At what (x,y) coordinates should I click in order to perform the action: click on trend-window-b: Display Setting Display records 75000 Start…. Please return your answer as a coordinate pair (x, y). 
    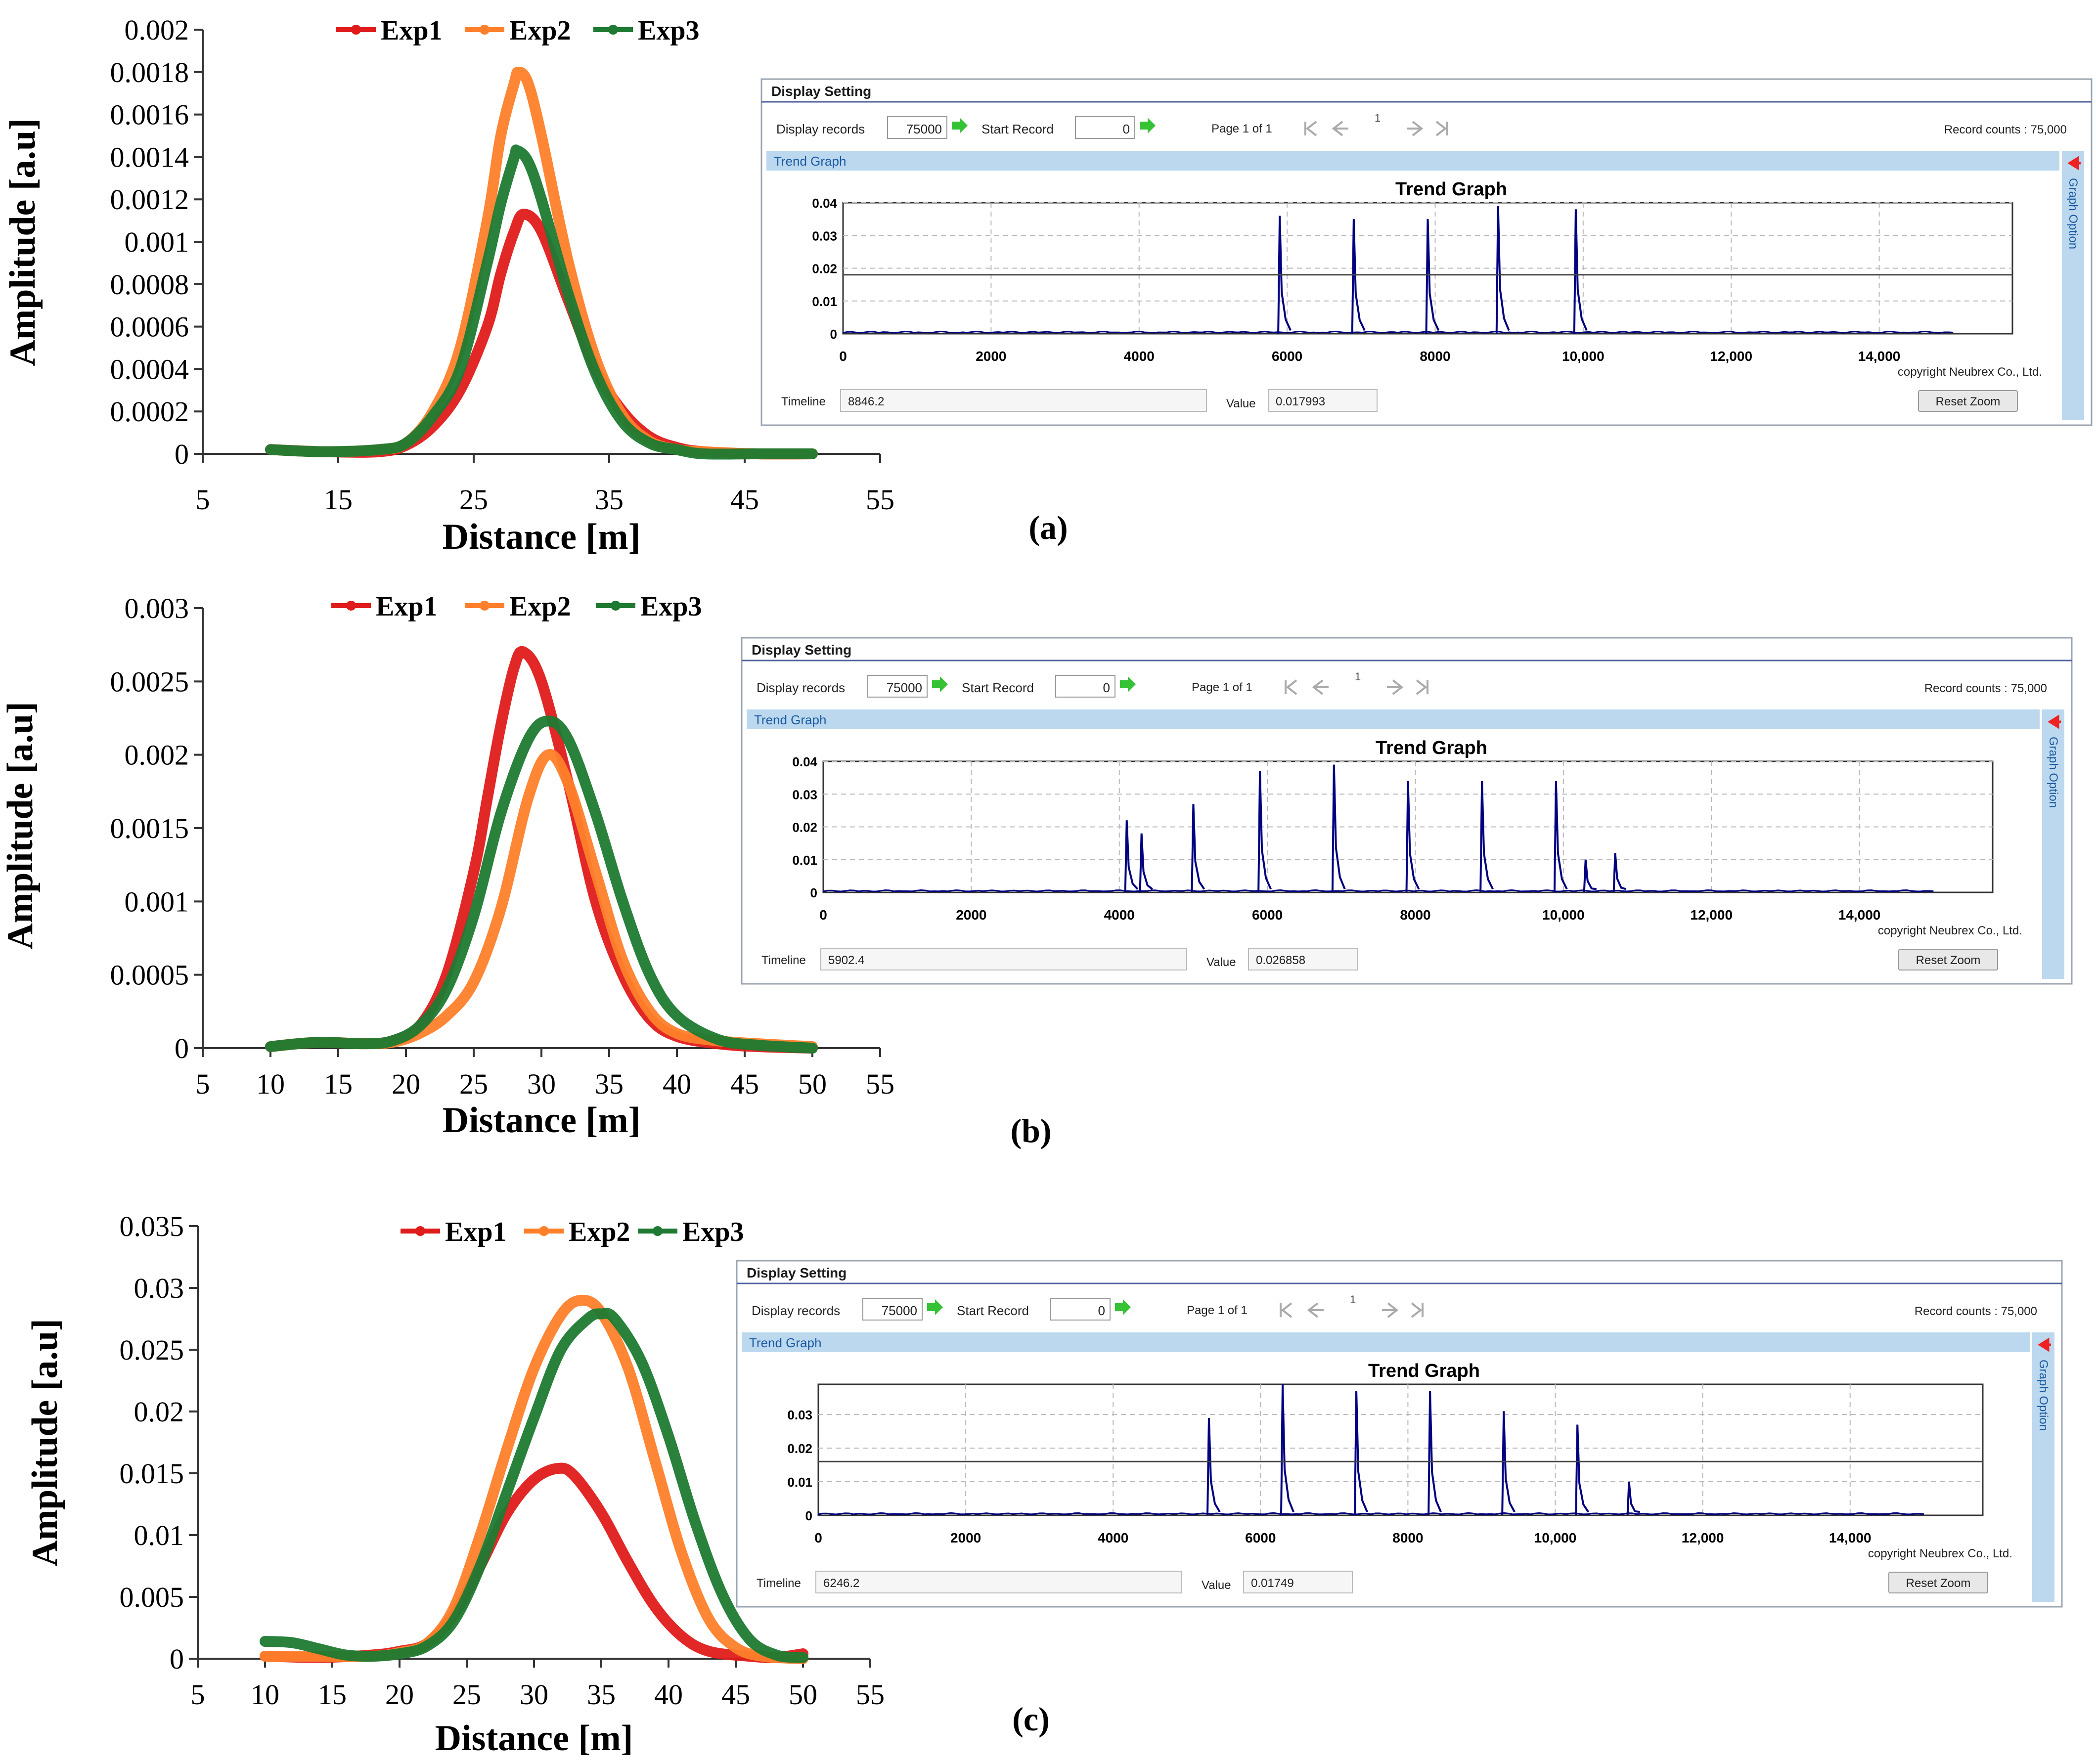
    Looking at the image, I should click on (1407, 811).